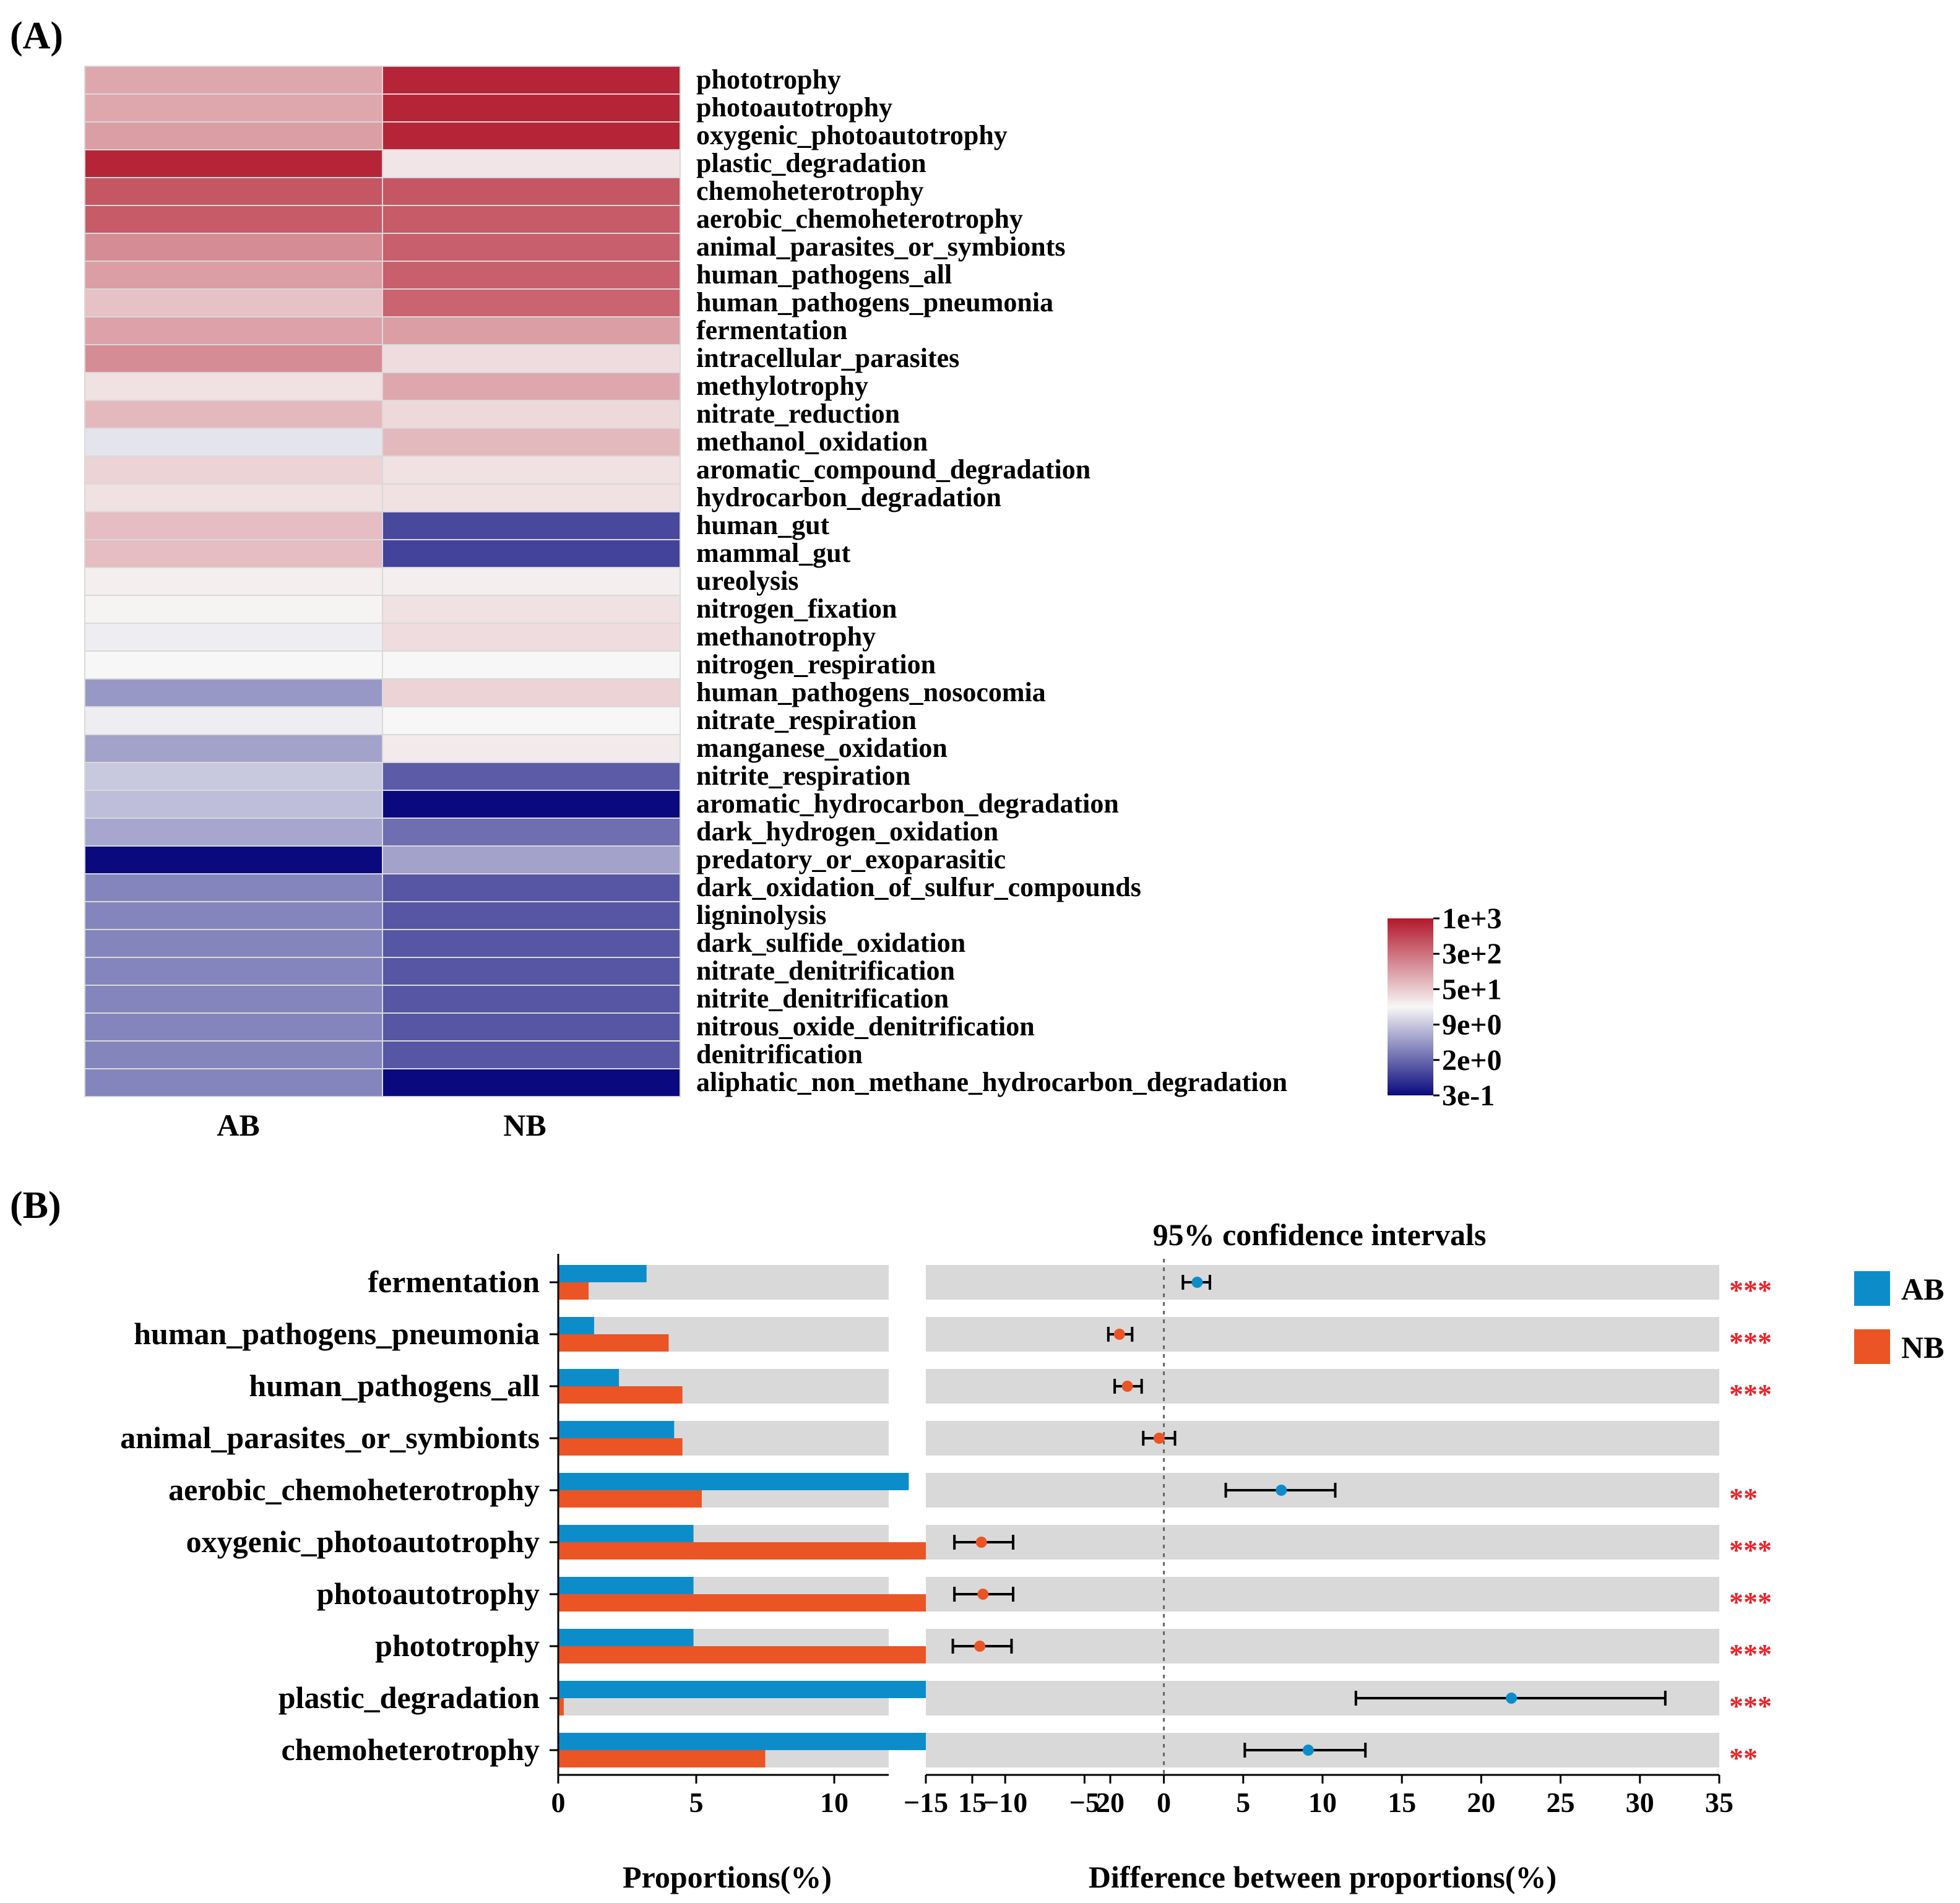 Image resolution: width=1960 pixels, height=1903 pixels. I want to click on x-tick-label: 10, so click(834, 1803).